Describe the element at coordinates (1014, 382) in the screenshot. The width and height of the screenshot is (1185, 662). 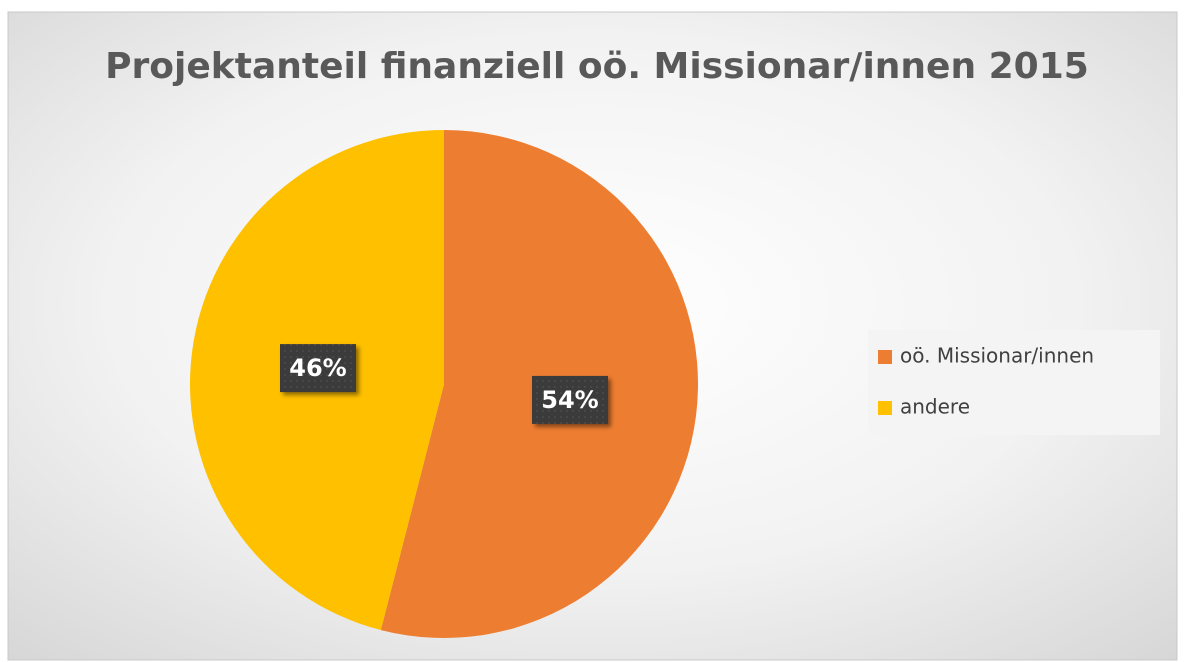
I see `legend` at that location.